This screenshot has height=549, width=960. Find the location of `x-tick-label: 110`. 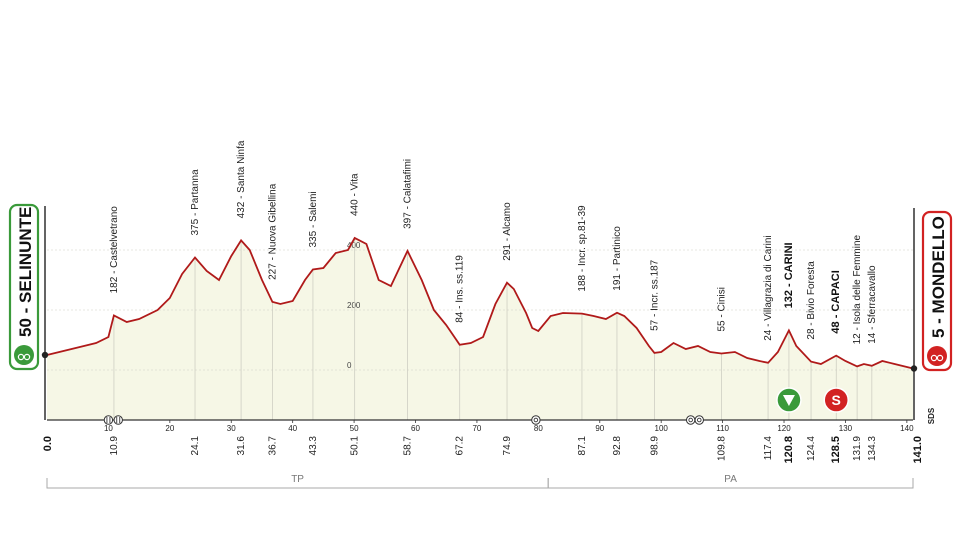

x-tick-label: 110 is located at coordinates (722, 428).